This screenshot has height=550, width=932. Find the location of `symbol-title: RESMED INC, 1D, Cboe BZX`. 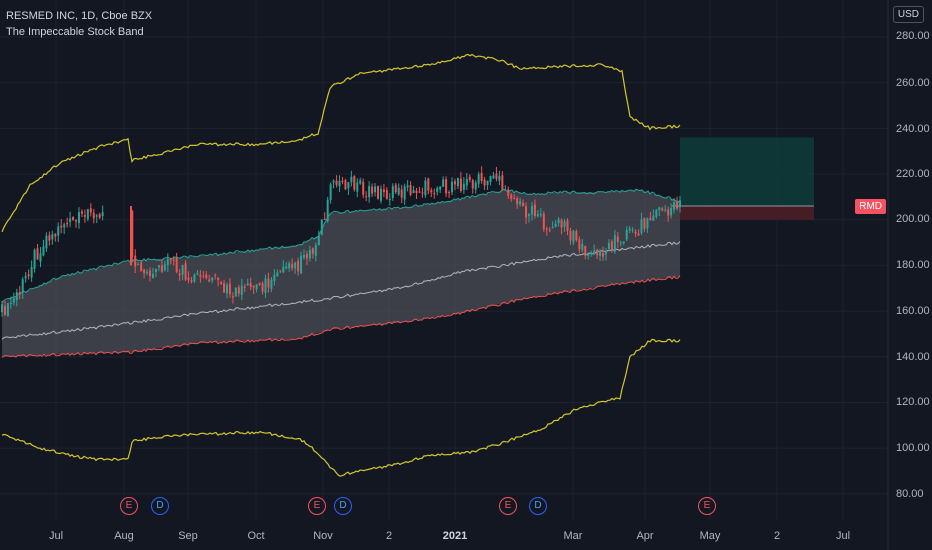

symbol-title: RESMED INC, 1D, Cboe BZX is located at coordinates (79, 16).